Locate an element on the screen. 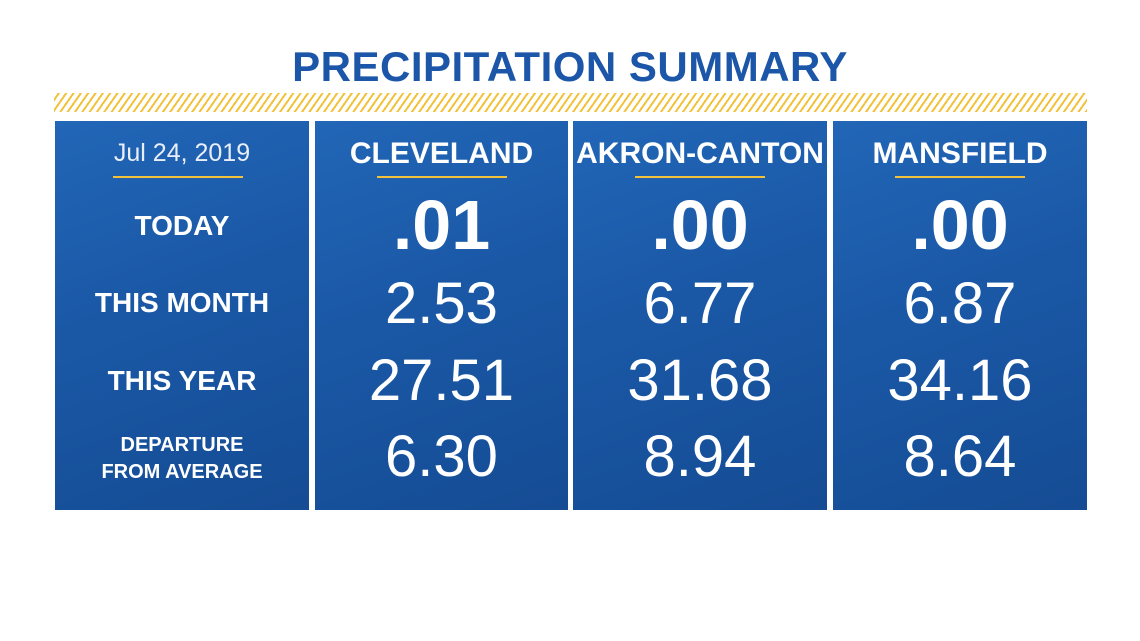  value-today: .01 is located at coordinates (441, 225).